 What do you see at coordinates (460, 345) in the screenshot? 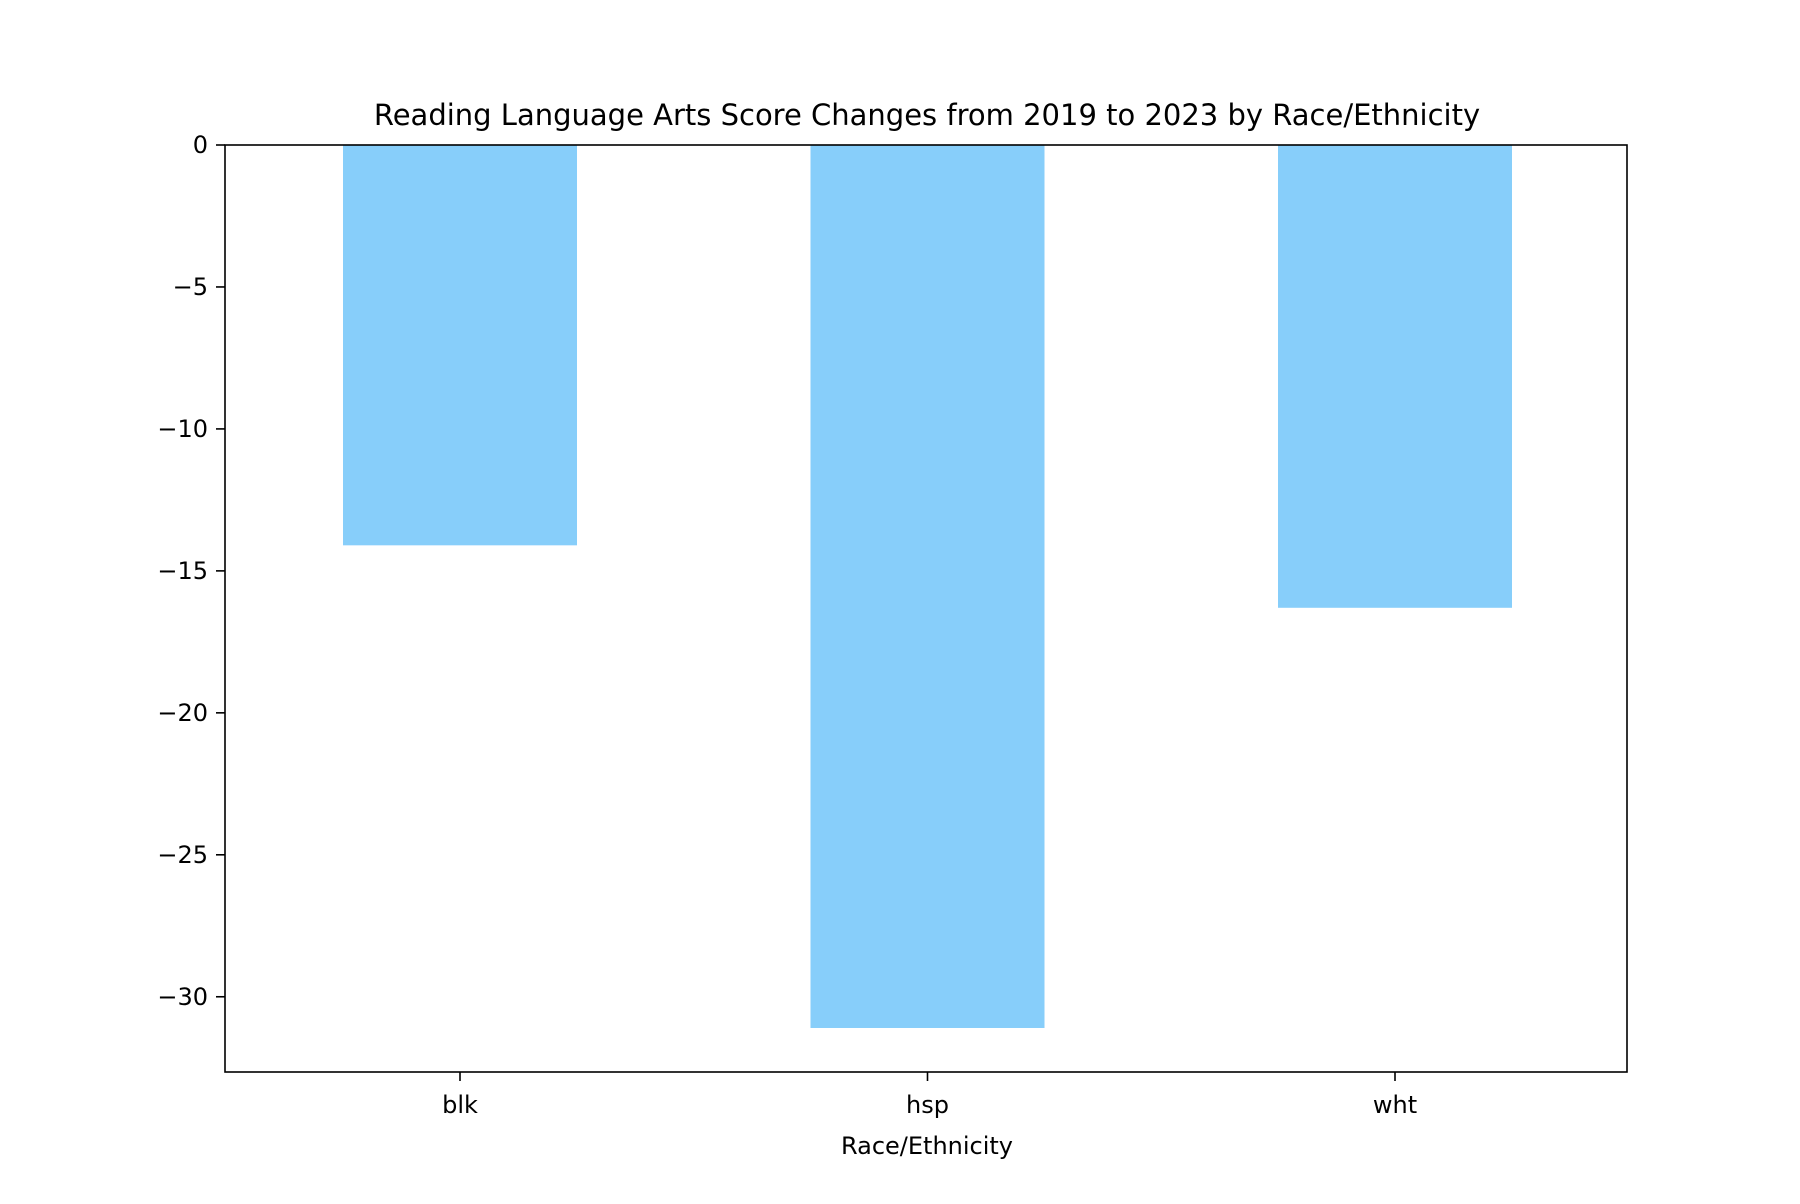
I see `bar-blk` at bounding box center [460, 345].